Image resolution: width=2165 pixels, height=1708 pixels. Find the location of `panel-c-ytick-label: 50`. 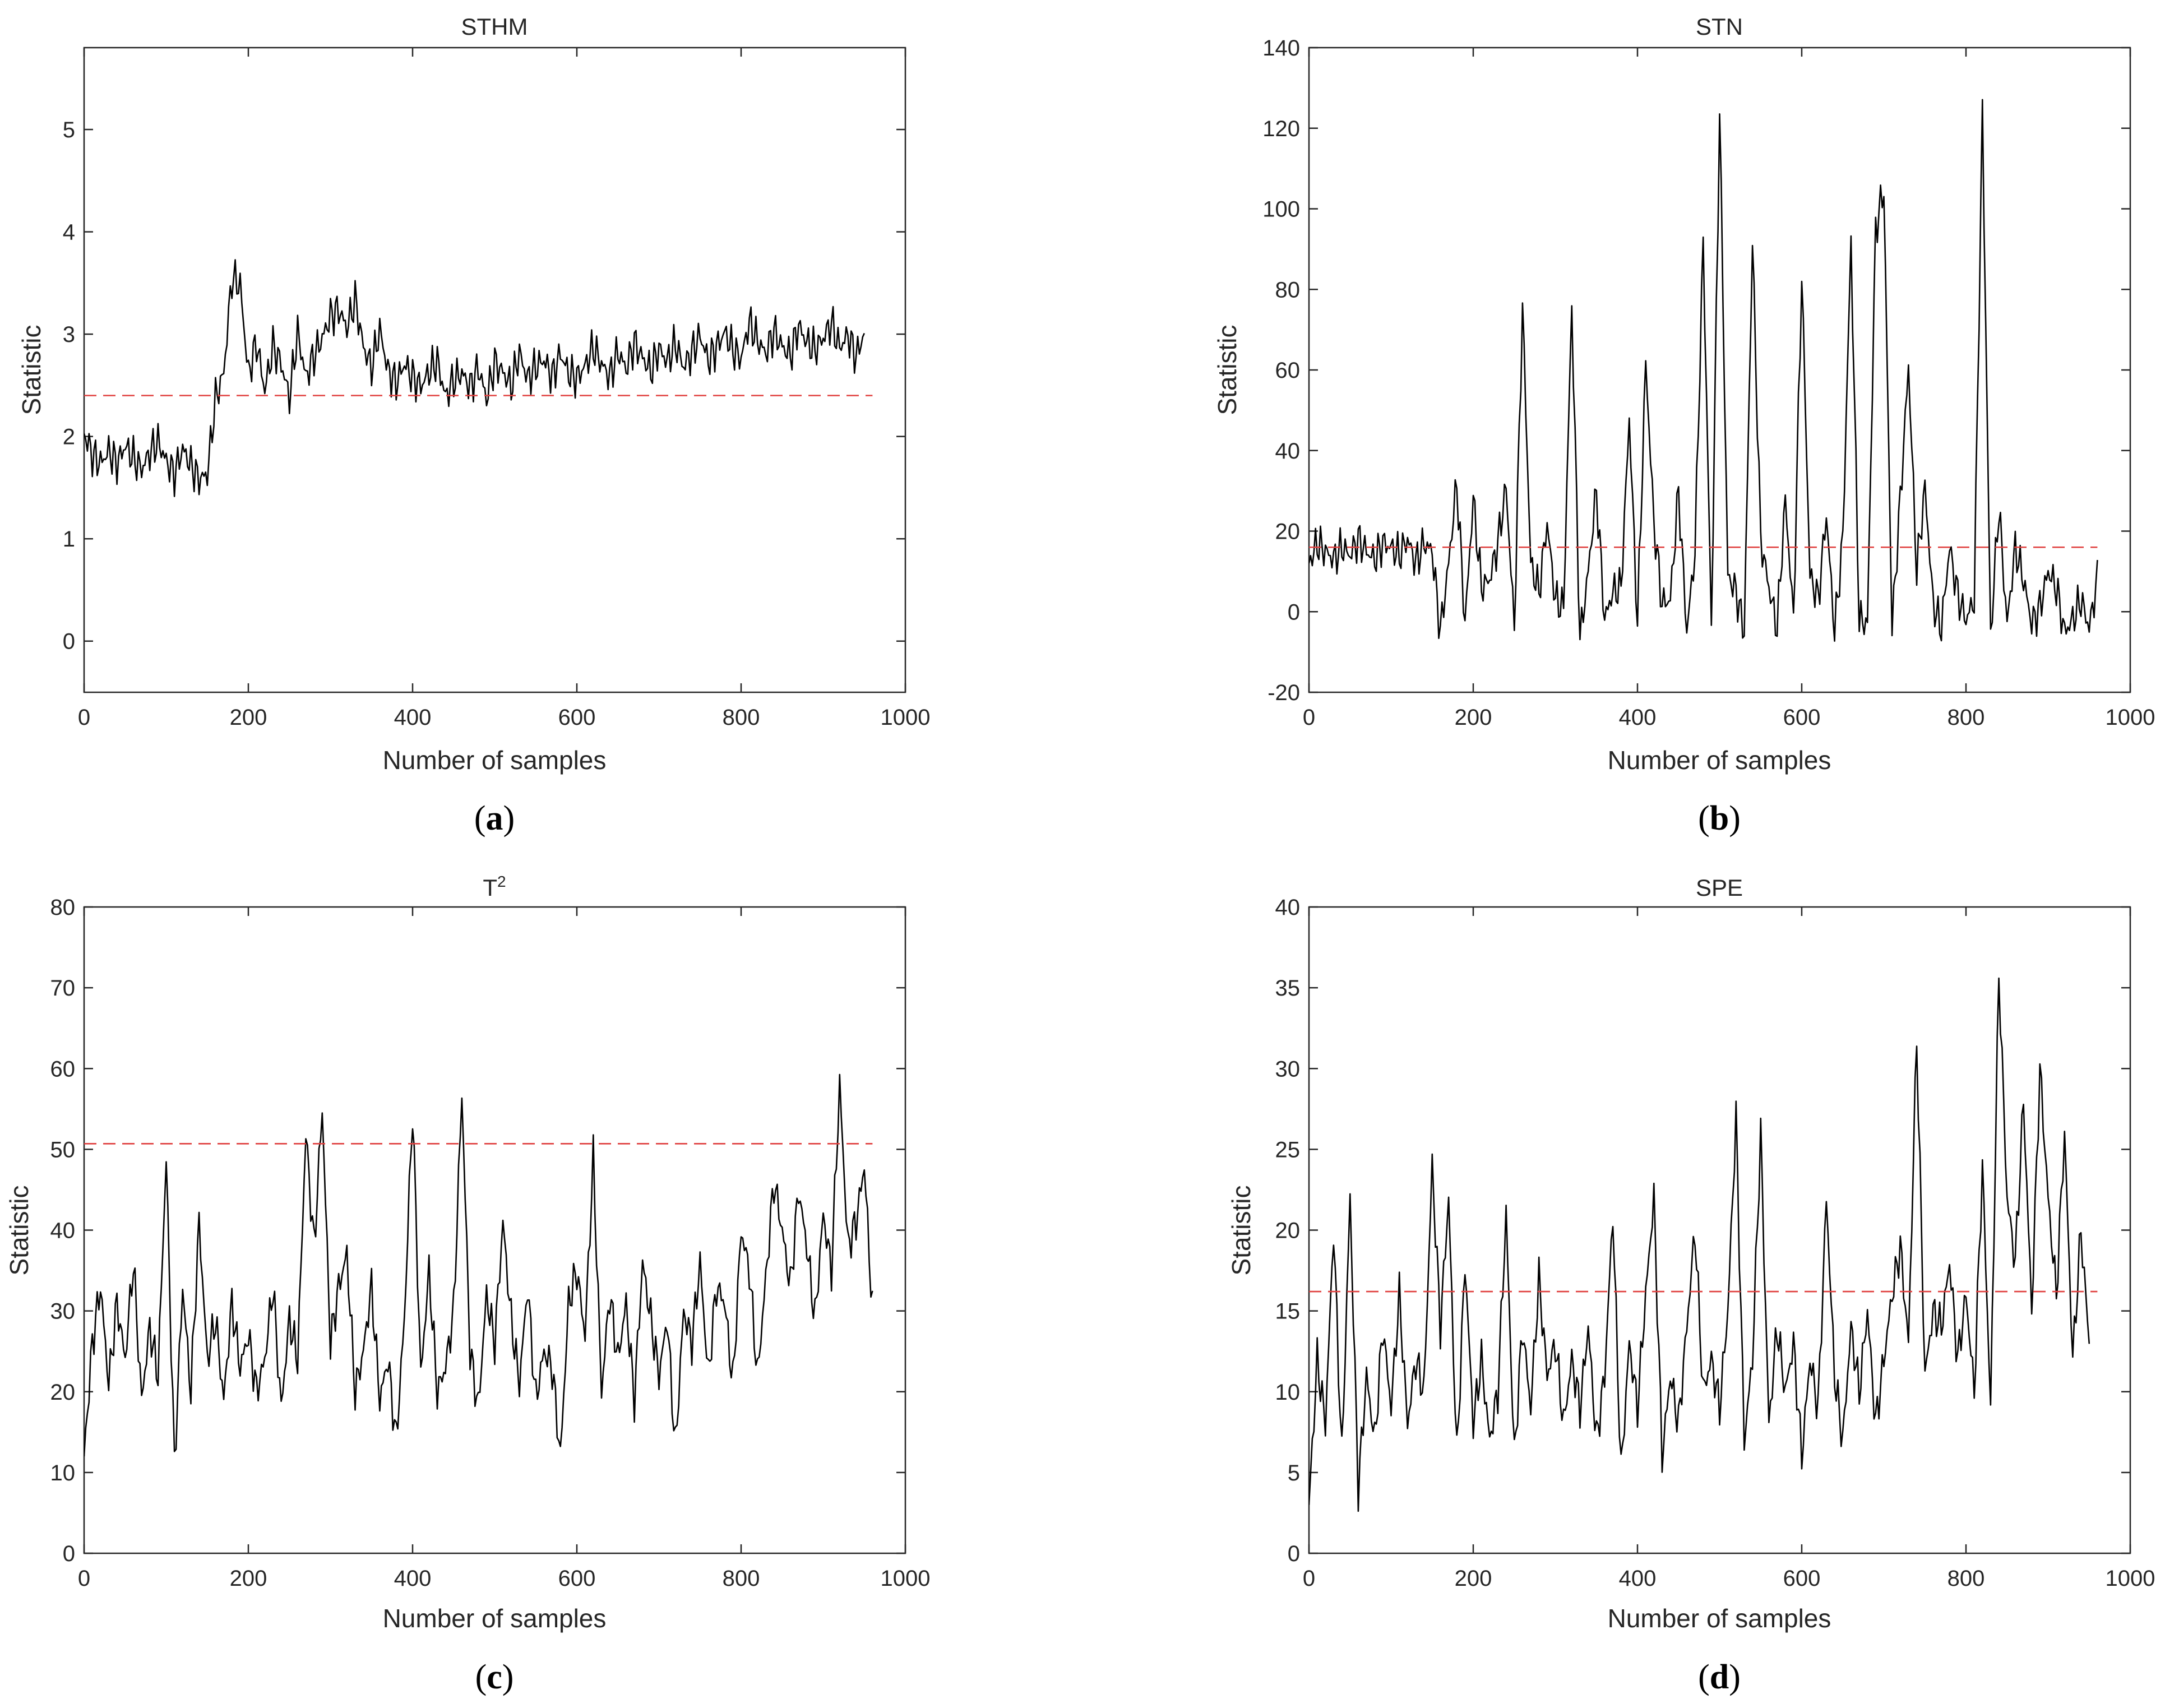

panel-c-ytick-label: 50 is located at coordinates (63, 1149).